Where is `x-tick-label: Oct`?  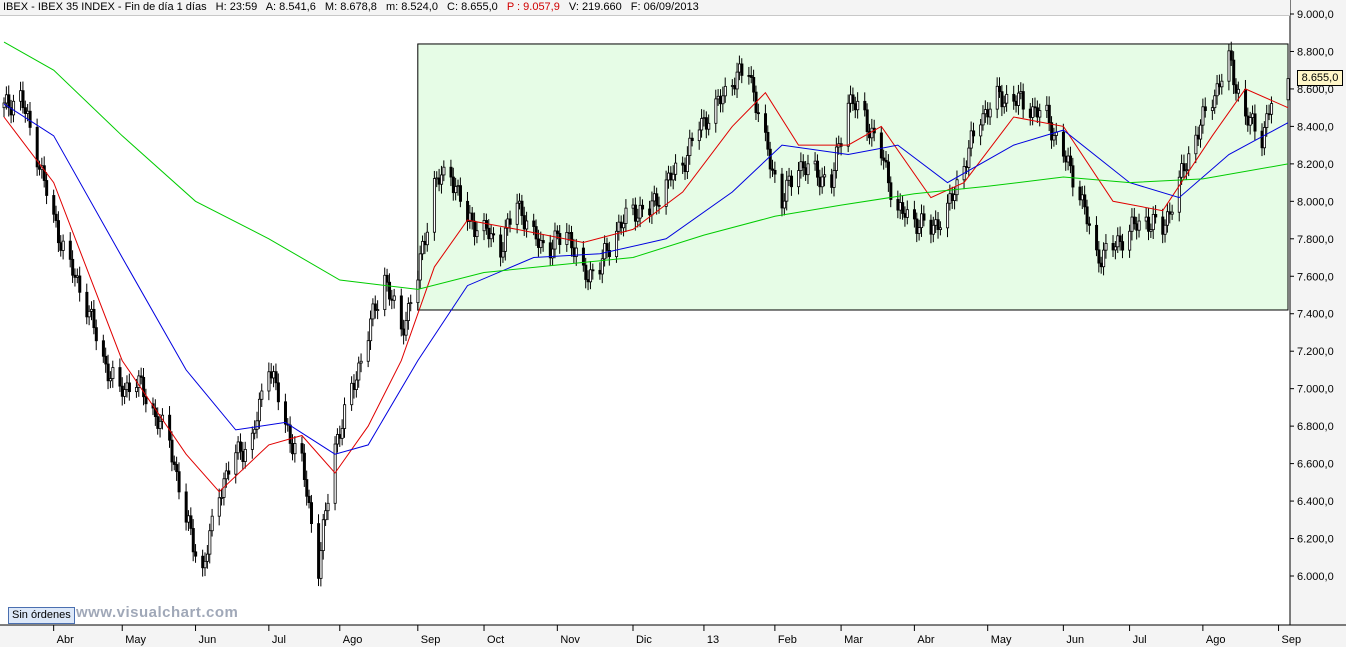
x-tick-label: Oct is located at coordinates (495, 640).